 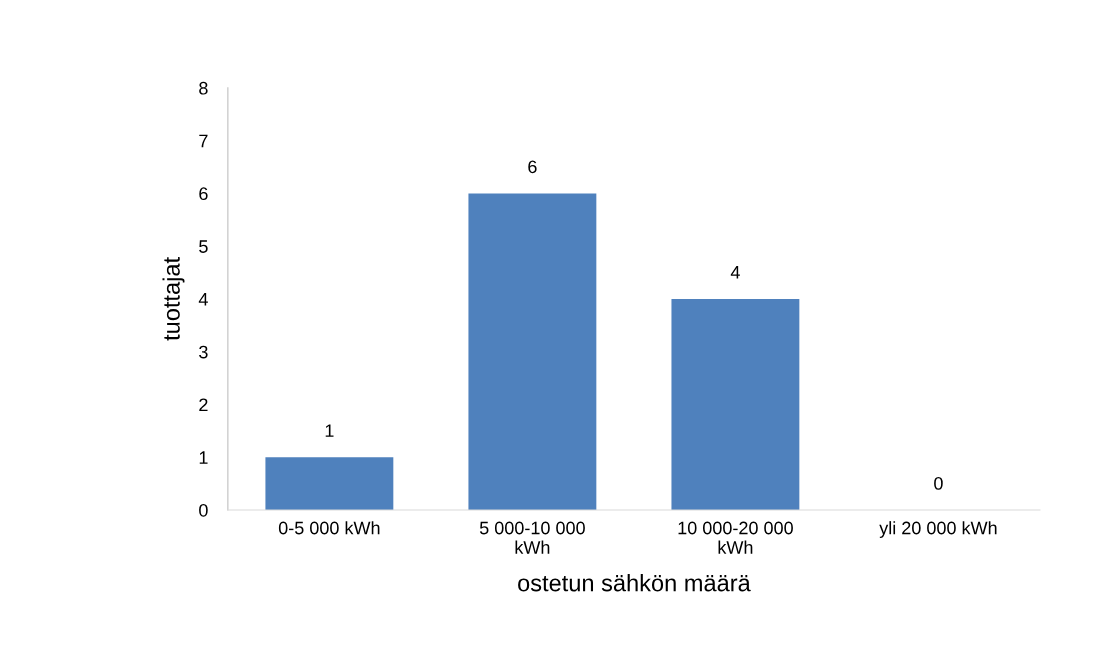 What do you see at coordinates (735, 272) in the screenshot?
I see `data-label: 4` at bounding box center [735, 272].